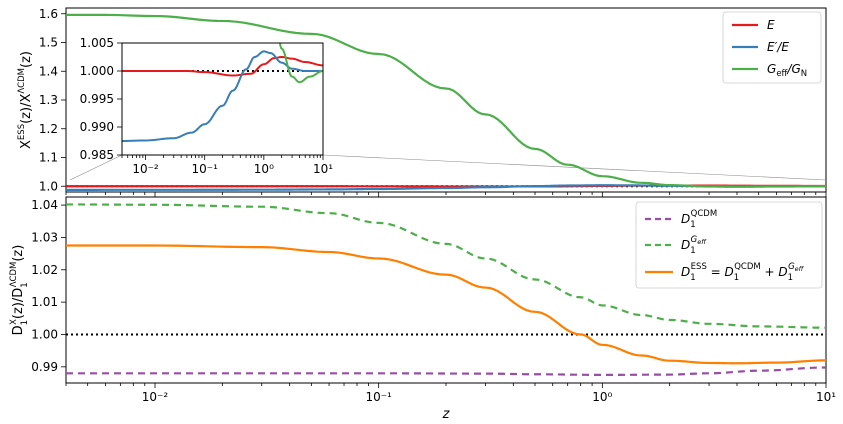 Image resolution: width=843 pixels, height=424 pixels. Describe the element at coordinates (771, 25) in the screenshot. I see `legend-label-E: E` at that location.